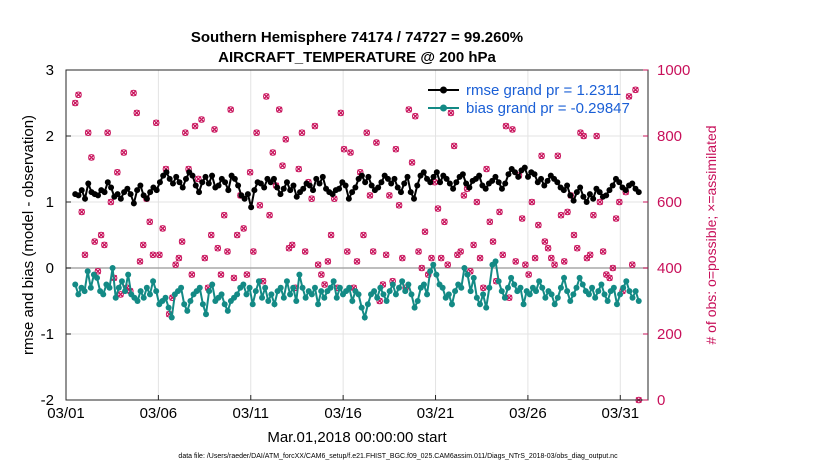 The width and height of the screenshot is (830, 470). I want to click on x-tick-label: 03/01, so click(66, 413).